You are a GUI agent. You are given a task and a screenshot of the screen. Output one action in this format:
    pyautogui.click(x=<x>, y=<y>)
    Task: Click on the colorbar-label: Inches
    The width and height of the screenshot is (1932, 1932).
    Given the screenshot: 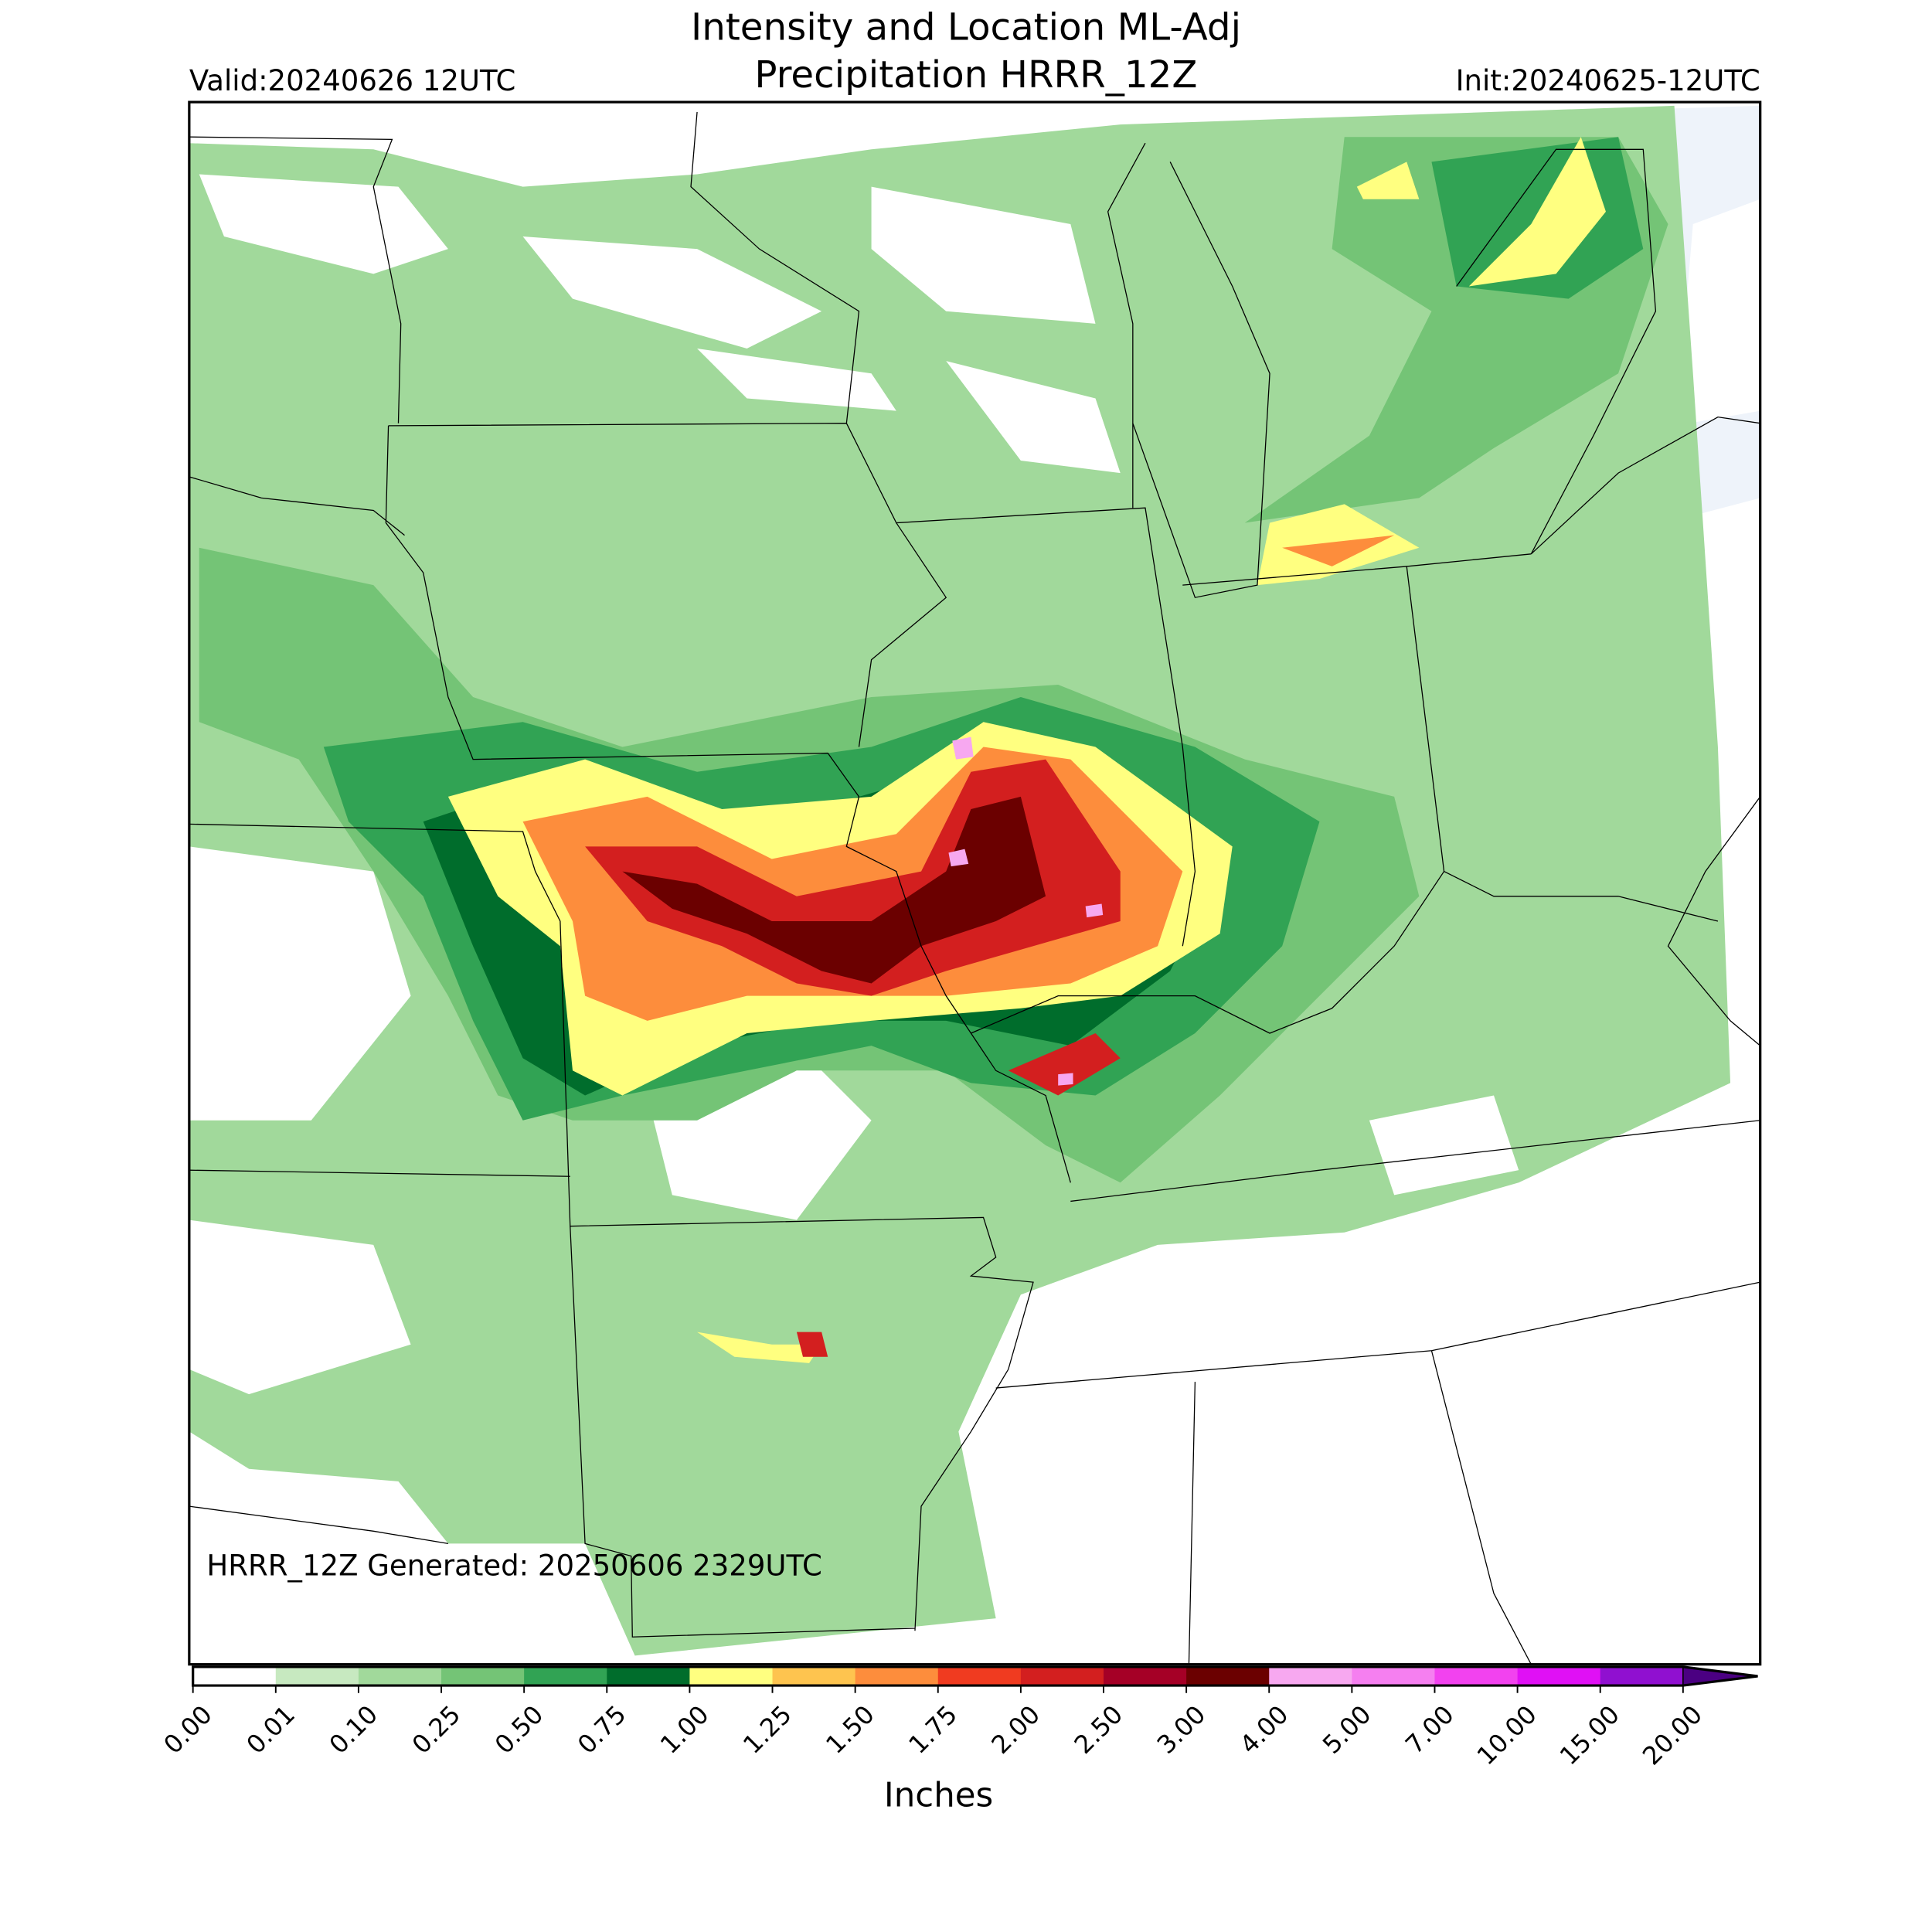 What is the action you would take?
    pyautogui.click(x=939, y=1796)
    